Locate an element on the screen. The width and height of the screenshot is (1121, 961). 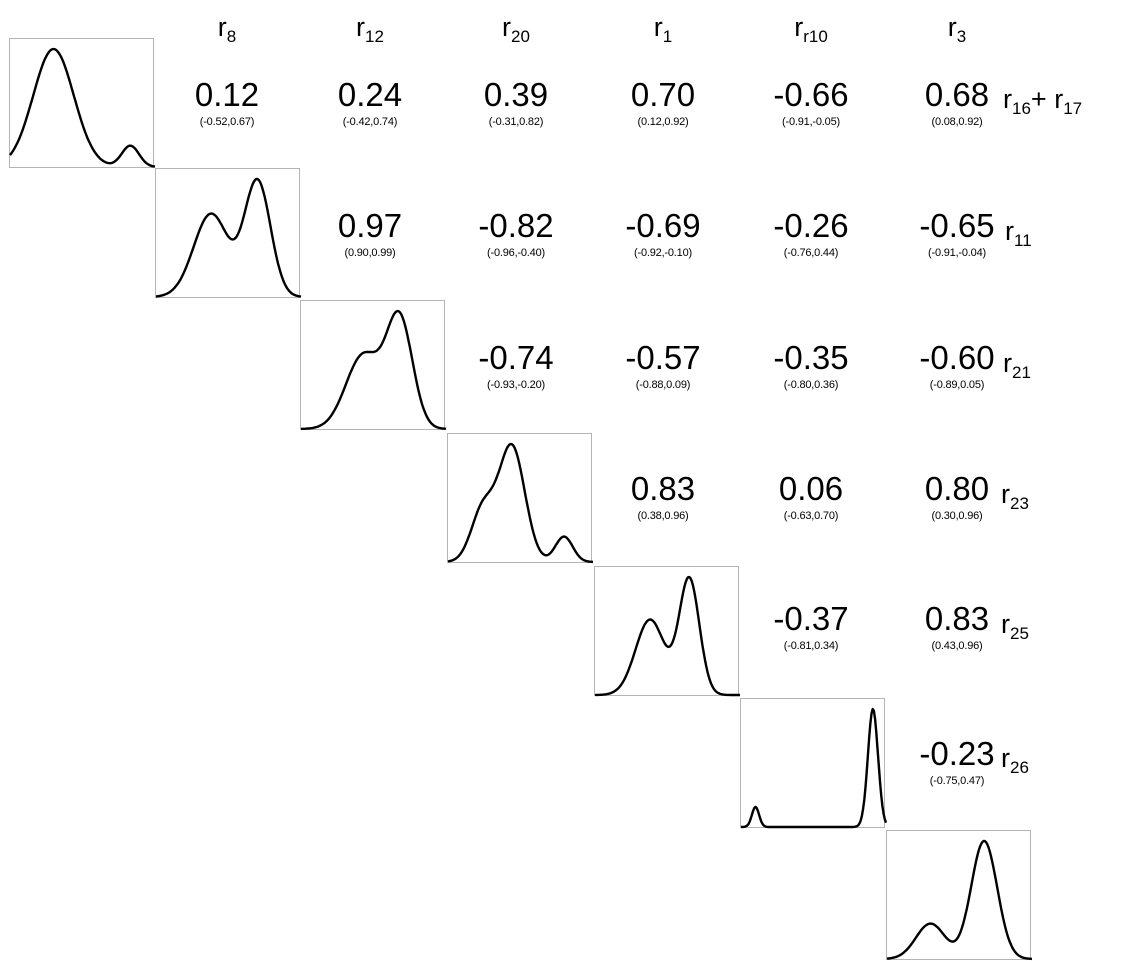
correlation-value: 0.24 is located at coordinates (370, 94).